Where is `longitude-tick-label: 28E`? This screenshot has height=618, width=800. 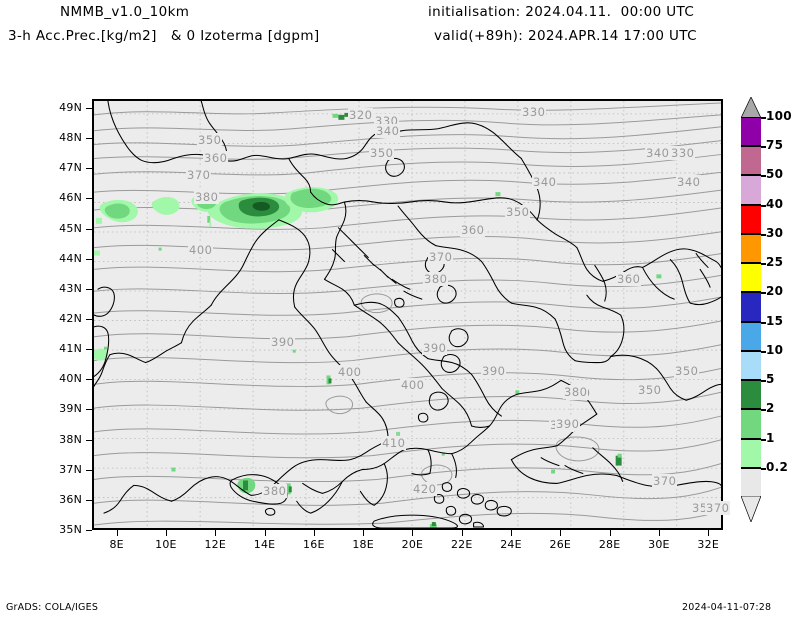
longitude-tick-label: 28E is located at coordinates (609, 544).